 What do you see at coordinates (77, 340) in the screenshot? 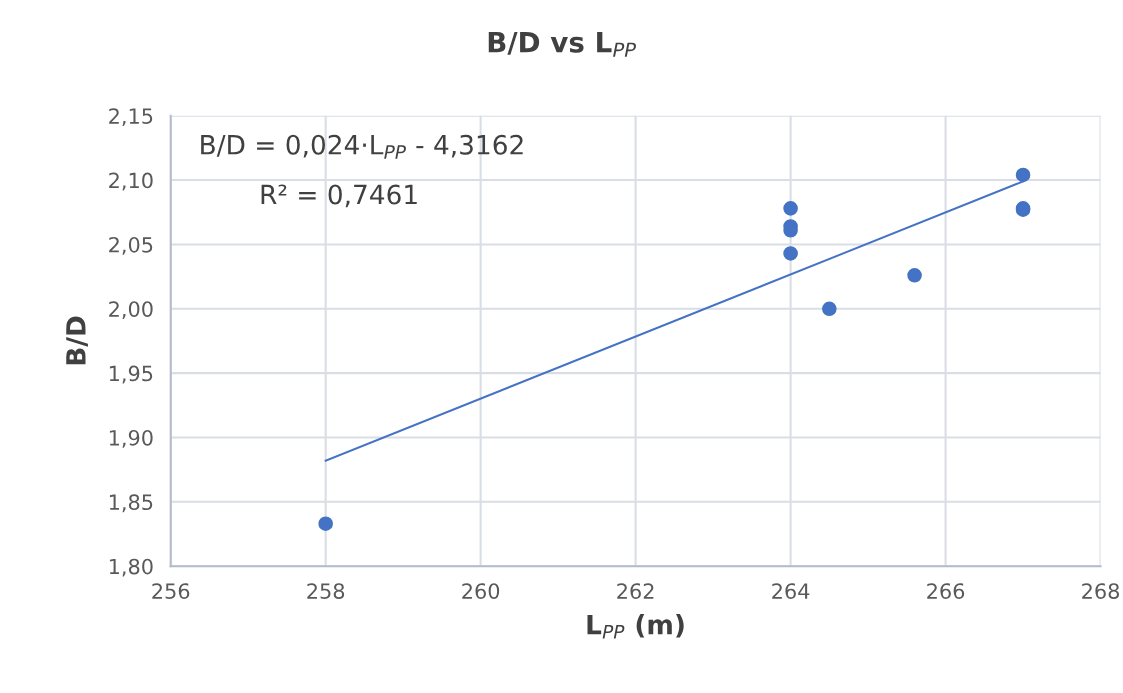
I see `y-axis-title: B/D` at bounding box center [77, 340].